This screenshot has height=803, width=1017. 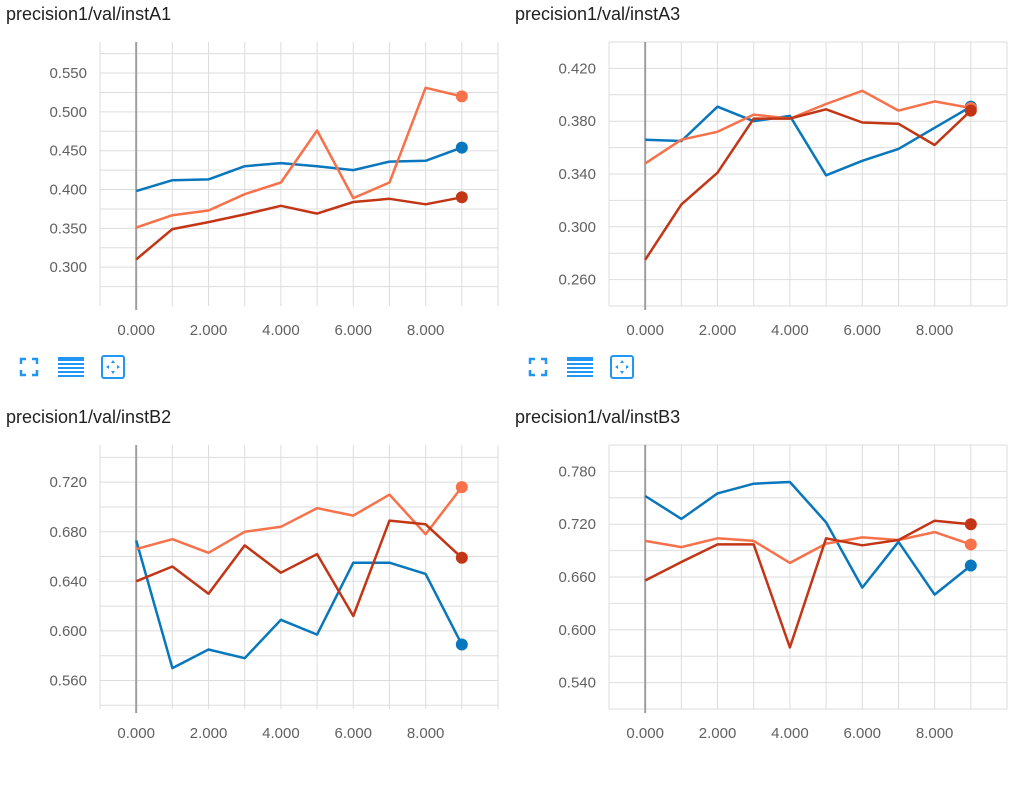 What do you see at coordinates (68, 680) in the screenshot?
I see `y-tick-label: 0.560` at bounding box center [68, 680].